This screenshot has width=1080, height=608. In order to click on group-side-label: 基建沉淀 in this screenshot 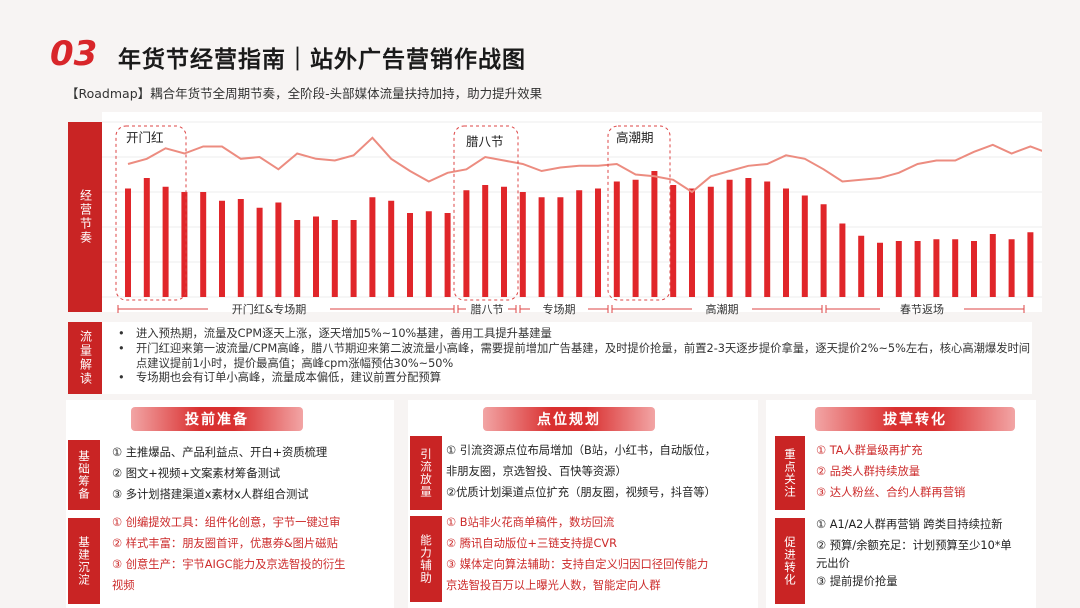, I will do `click(84, 561)`.